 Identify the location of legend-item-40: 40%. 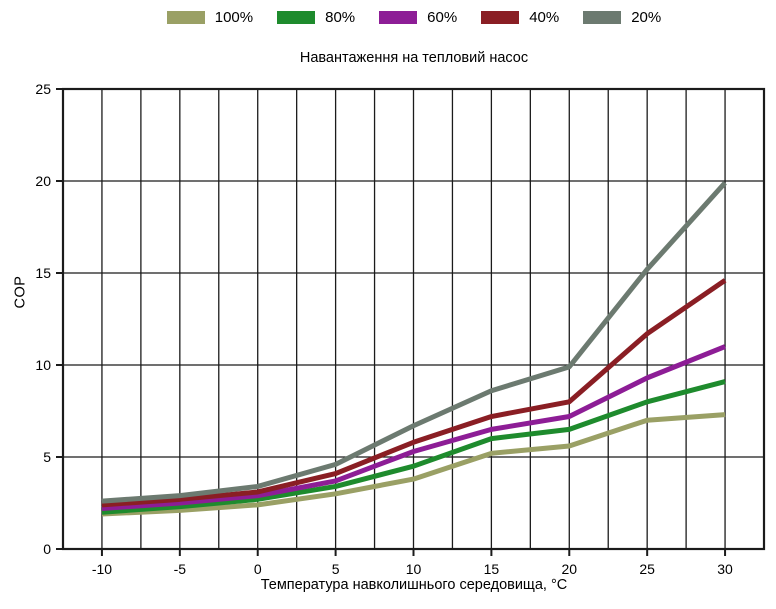
(520, 17).